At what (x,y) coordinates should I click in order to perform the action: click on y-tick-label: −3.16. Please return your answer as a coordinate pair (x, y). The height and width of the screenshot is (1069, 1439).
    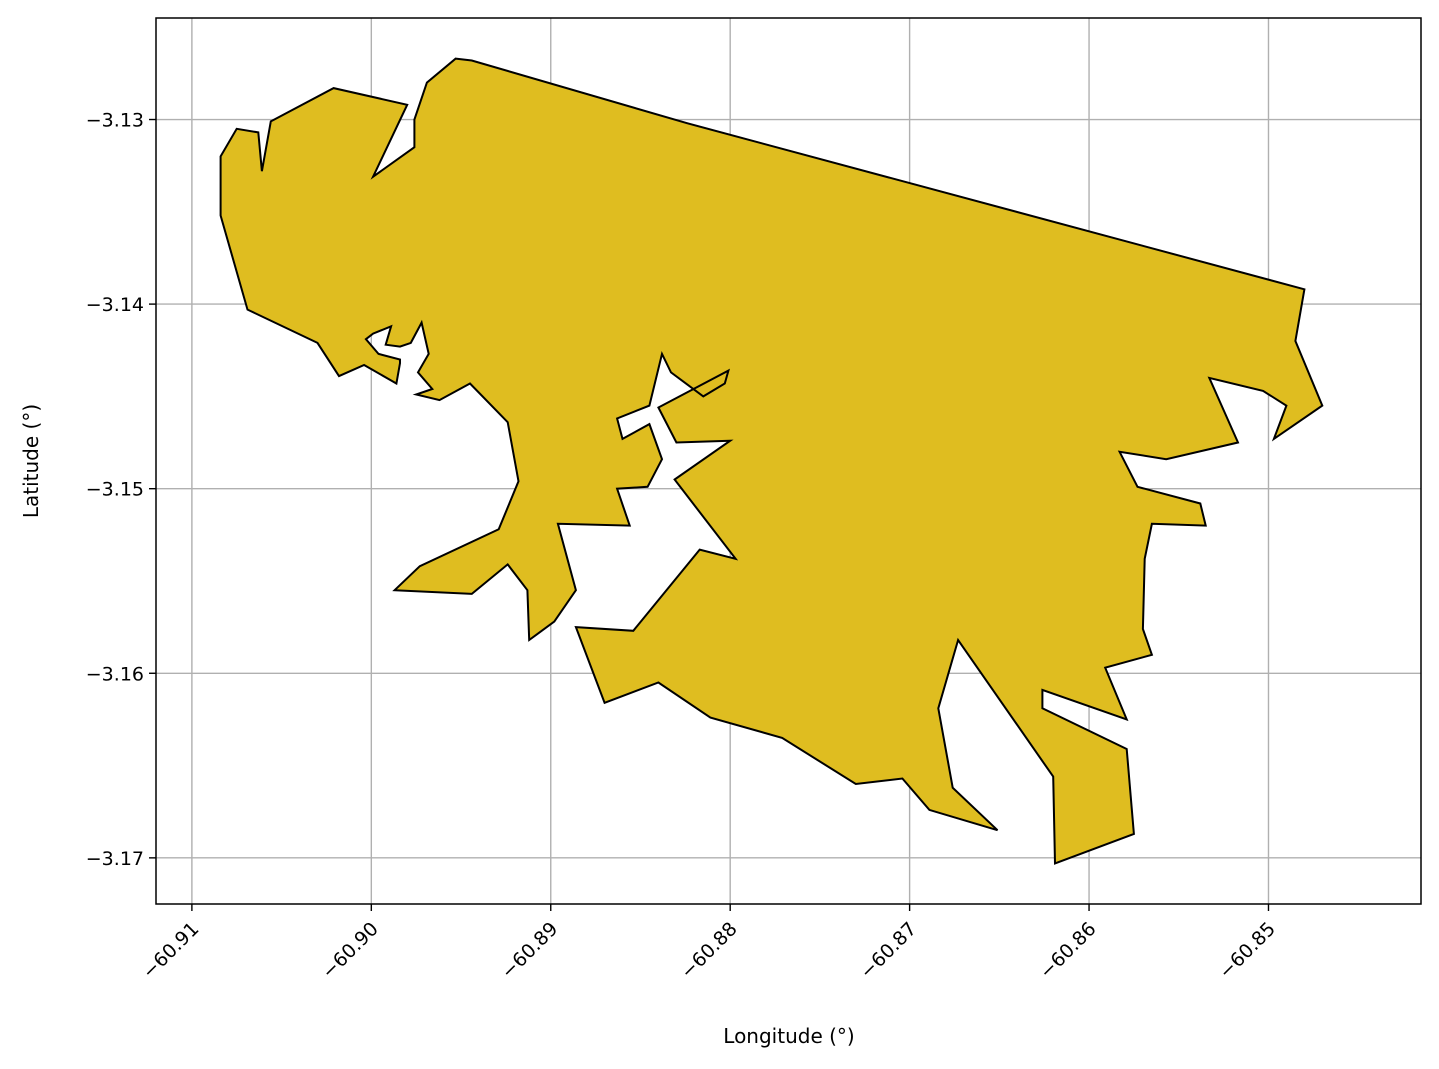
    Looking at the image, I should click on (115, 674).